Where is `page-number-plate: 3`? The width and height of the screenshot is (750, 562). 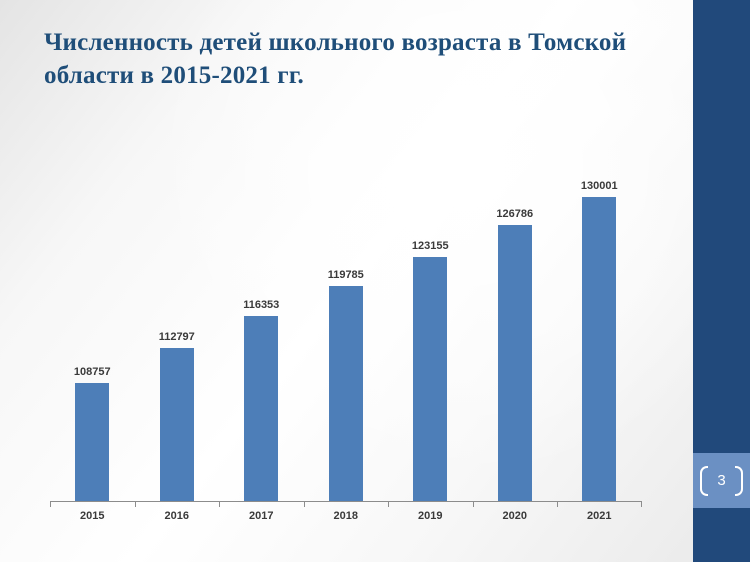
page-number-plate: 3 is located at coordinates (721, 480).